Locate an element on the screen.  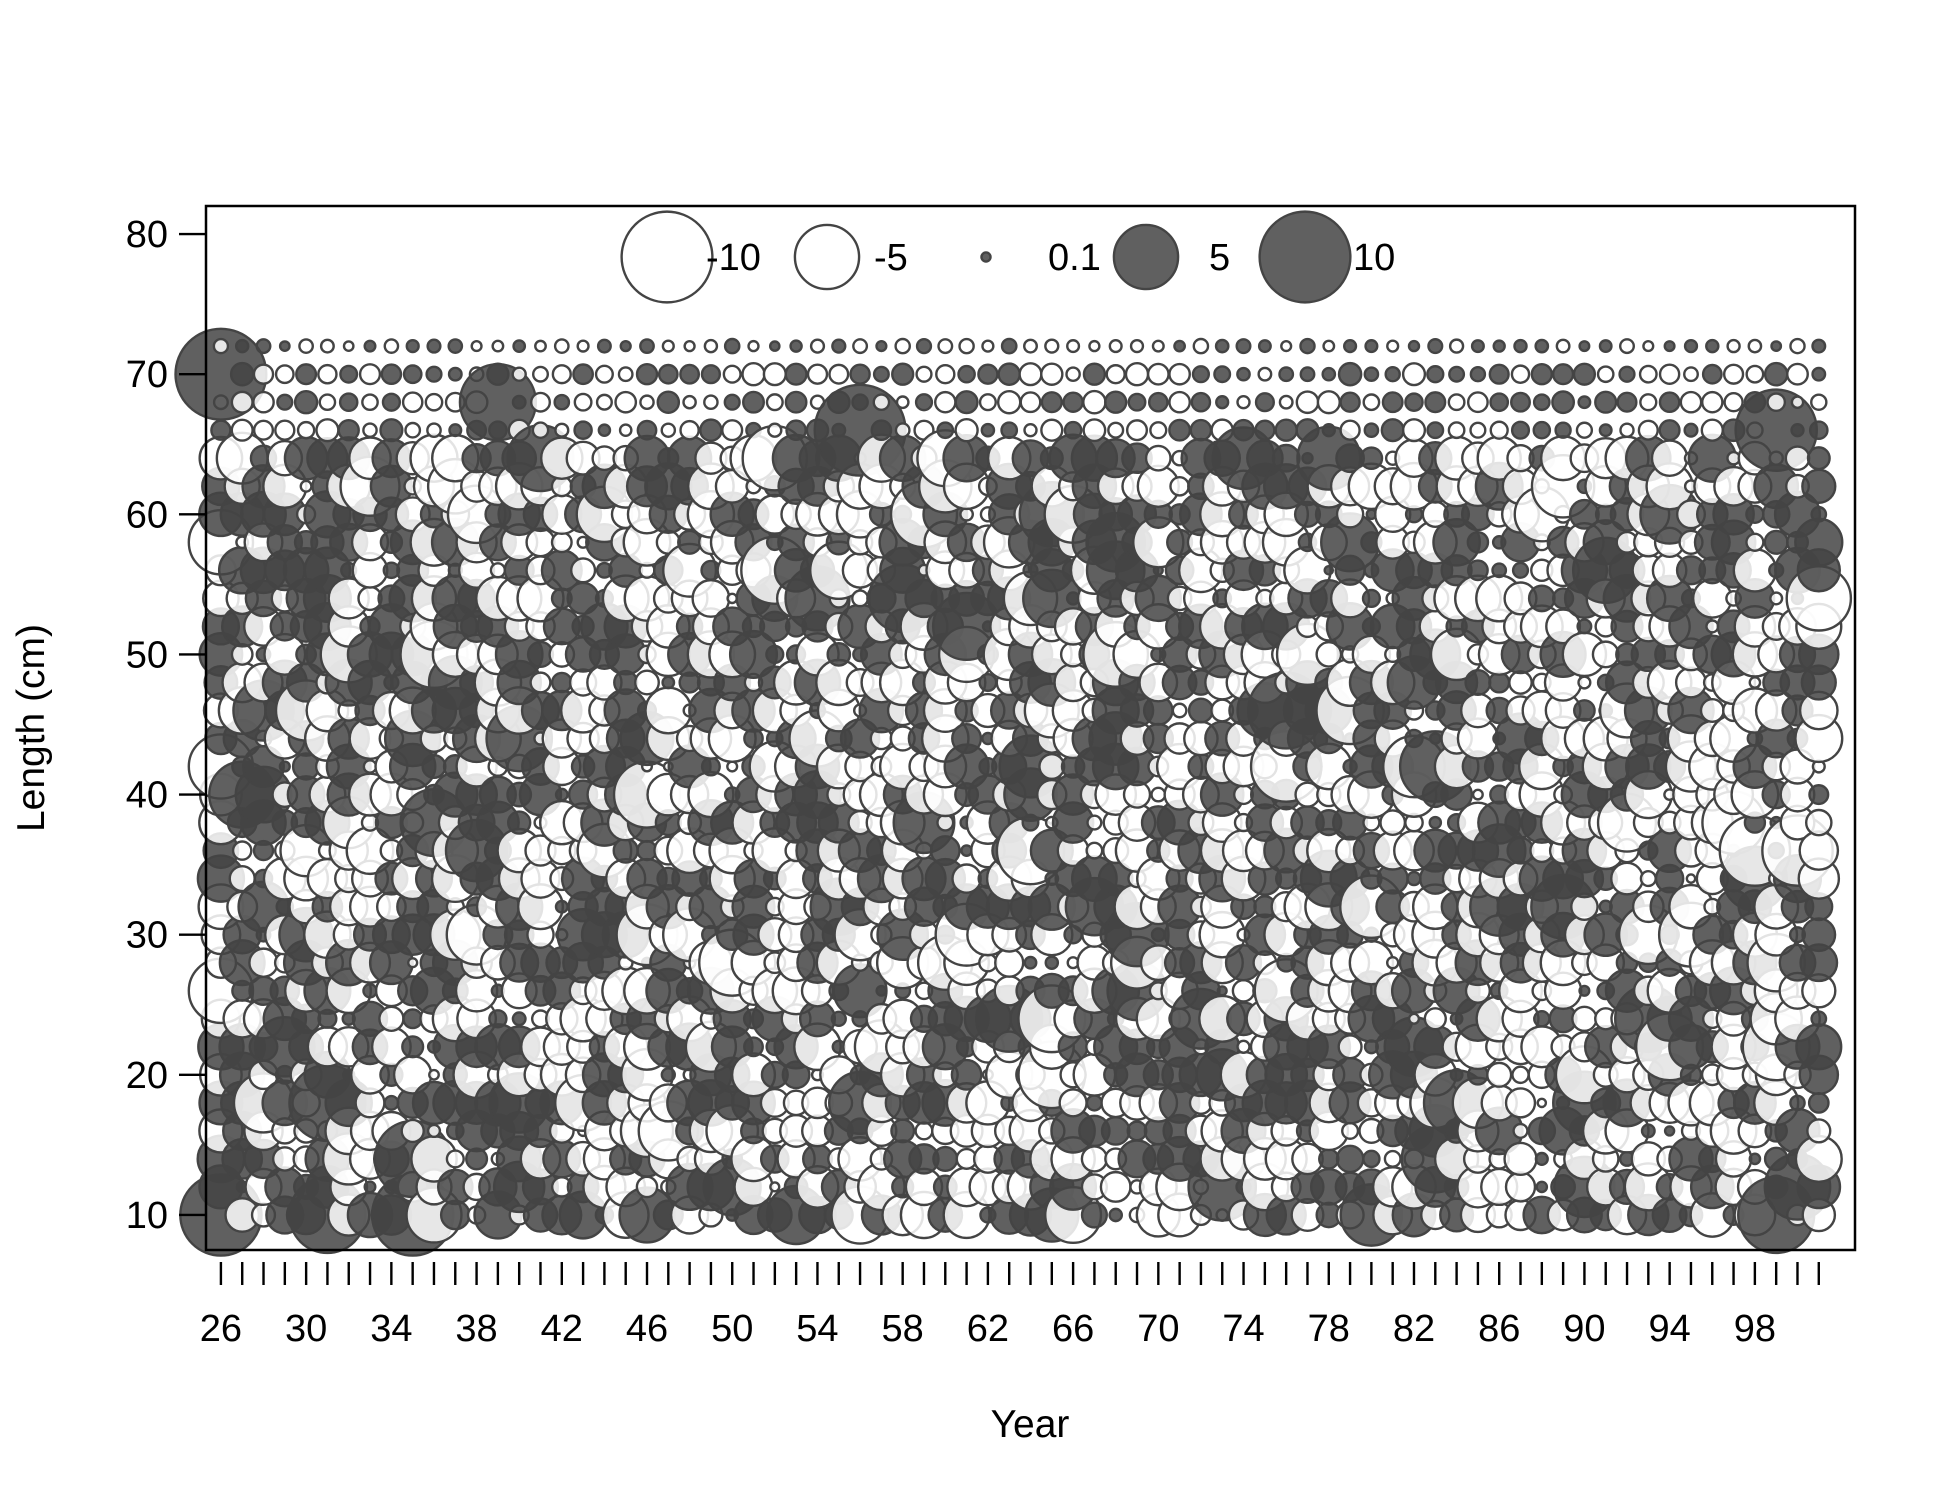
x-tick-label: 86 is located at coordinates (1499, 1329).